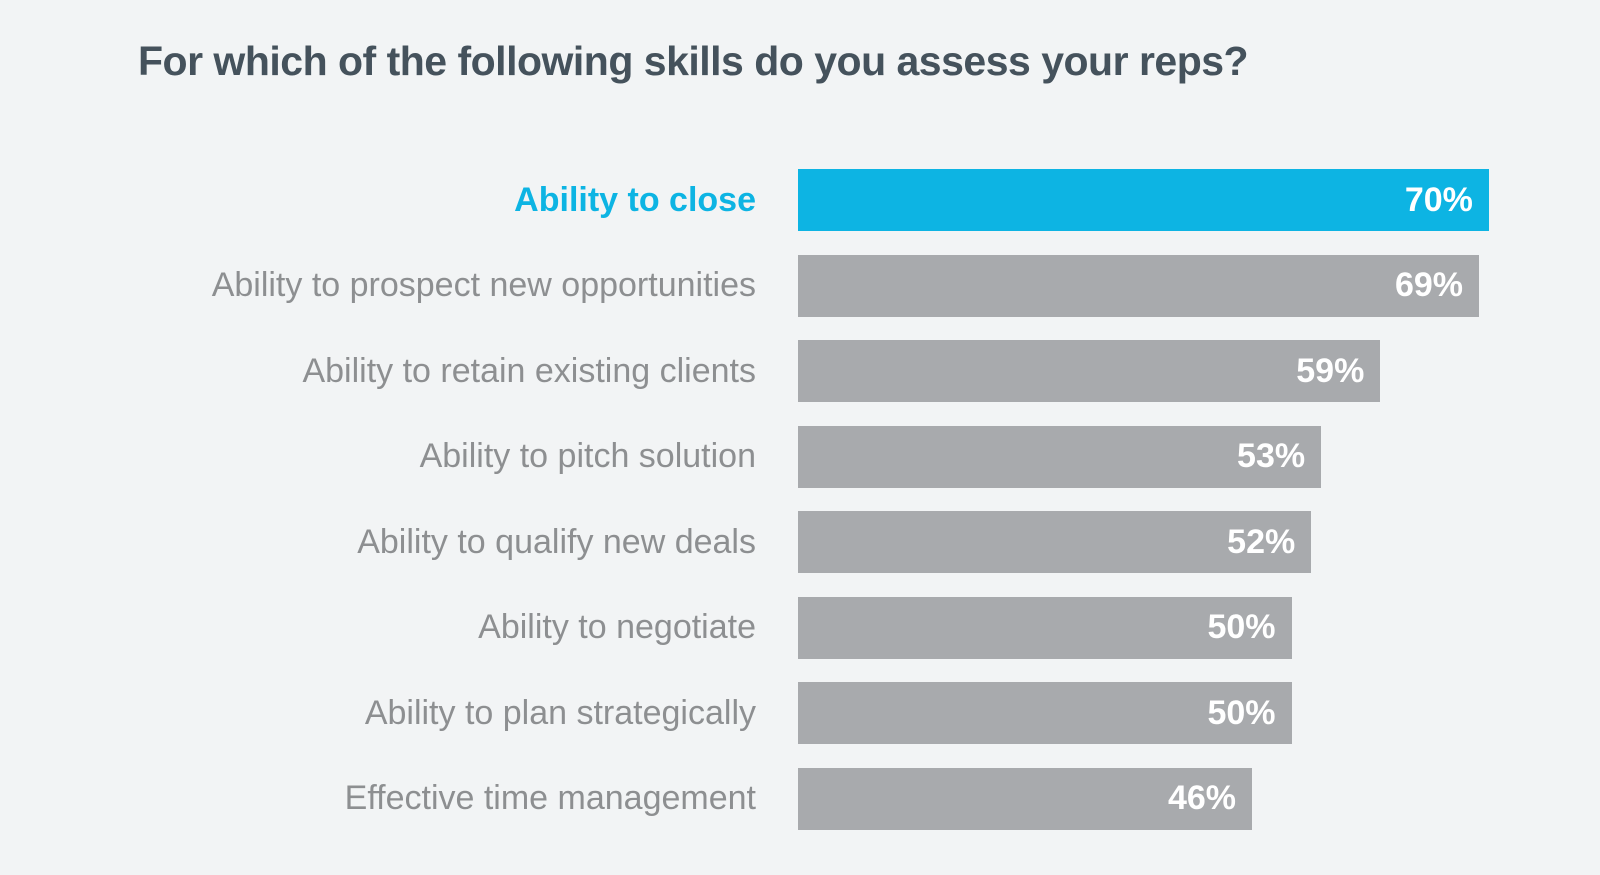 This screenshot has width=1600, height=875. What do you see at coordinates (1089, 371) in the screenshot?
I see `bar: 59%` at bounding box center [1089, 371].